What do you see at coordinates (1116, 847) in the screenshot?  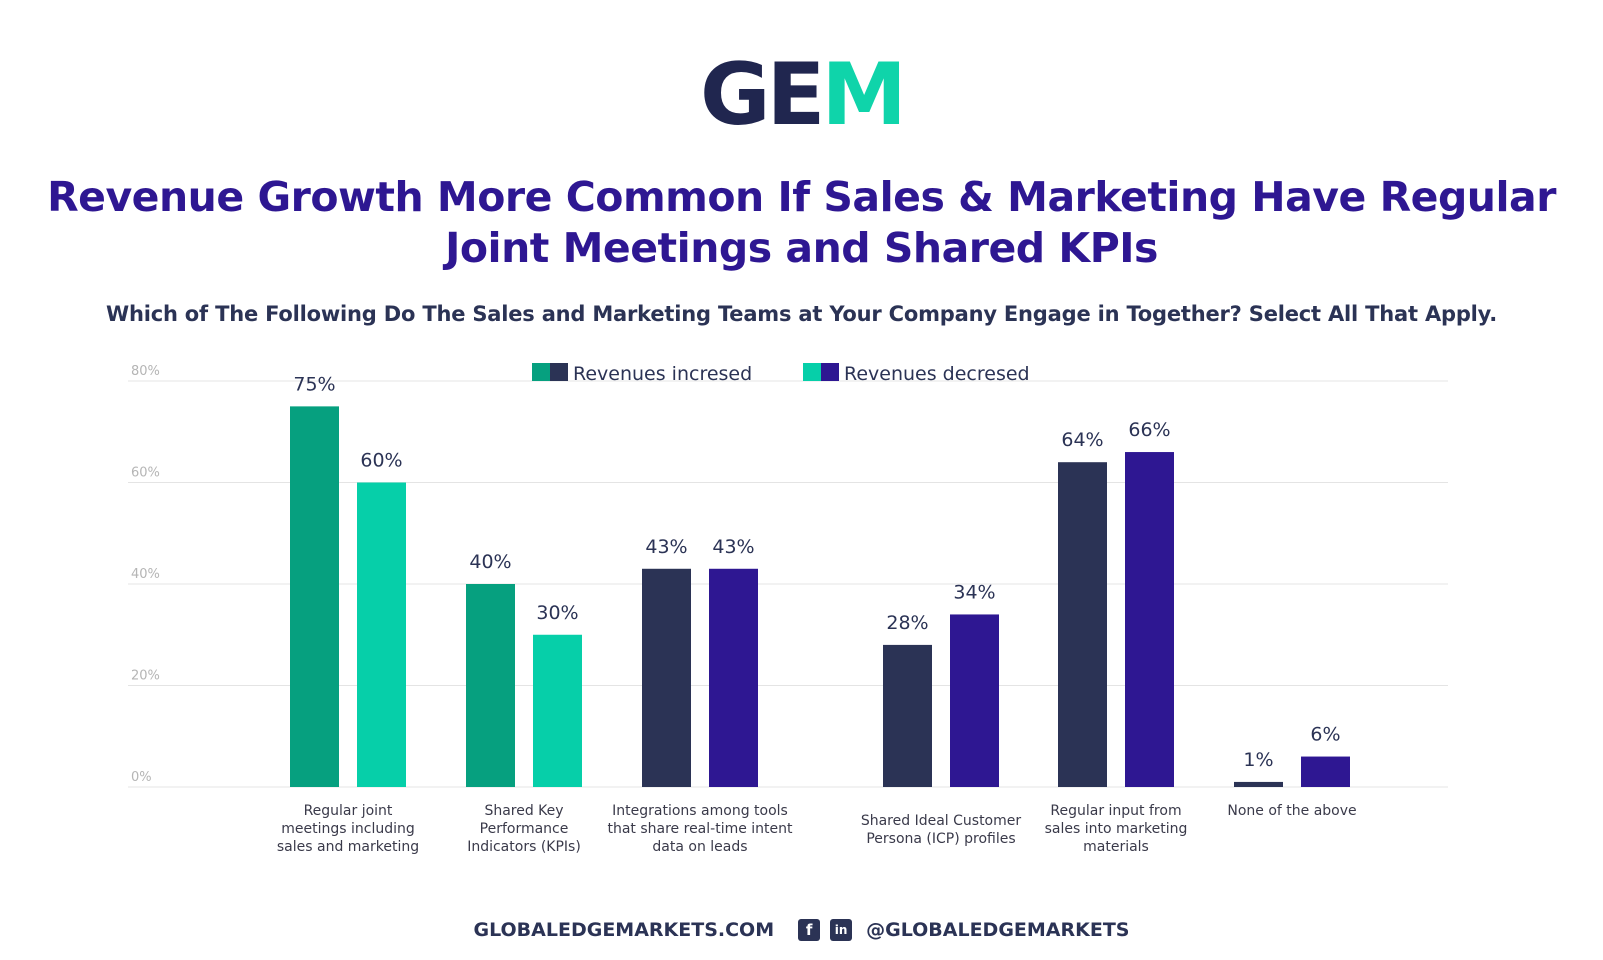 I see `x-category-label: materials` at bounding box center [1116, 847].